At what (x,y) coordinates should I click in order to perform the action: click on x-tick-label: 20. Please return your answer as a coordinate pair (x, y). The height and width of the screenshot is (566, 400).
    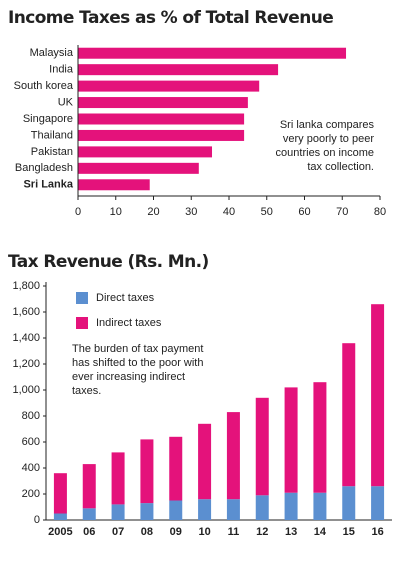
    Looking at the image, I should click on (153, 212).